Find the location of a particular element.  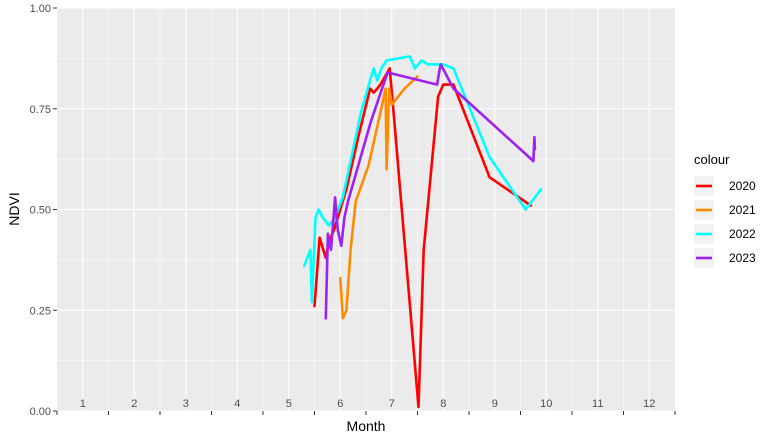

x-tick-label: 12 is located at coordinates (649, 404).